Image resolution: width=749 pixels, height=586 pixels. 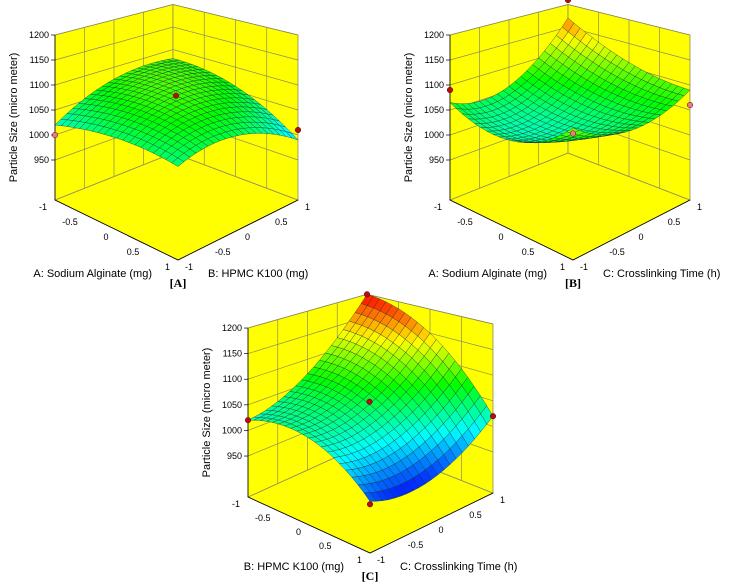 I want to click on panel-label: [C], so click(x=370, y=576).